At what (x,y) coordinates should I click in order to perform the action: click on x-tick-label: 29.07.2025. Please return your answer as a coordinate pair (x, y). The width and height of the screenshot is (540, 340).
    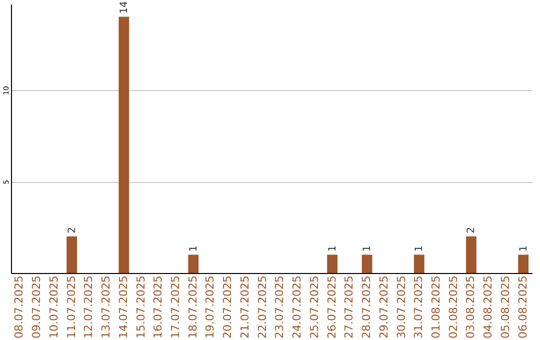
    Looking at the image, I should click on (383, 307).